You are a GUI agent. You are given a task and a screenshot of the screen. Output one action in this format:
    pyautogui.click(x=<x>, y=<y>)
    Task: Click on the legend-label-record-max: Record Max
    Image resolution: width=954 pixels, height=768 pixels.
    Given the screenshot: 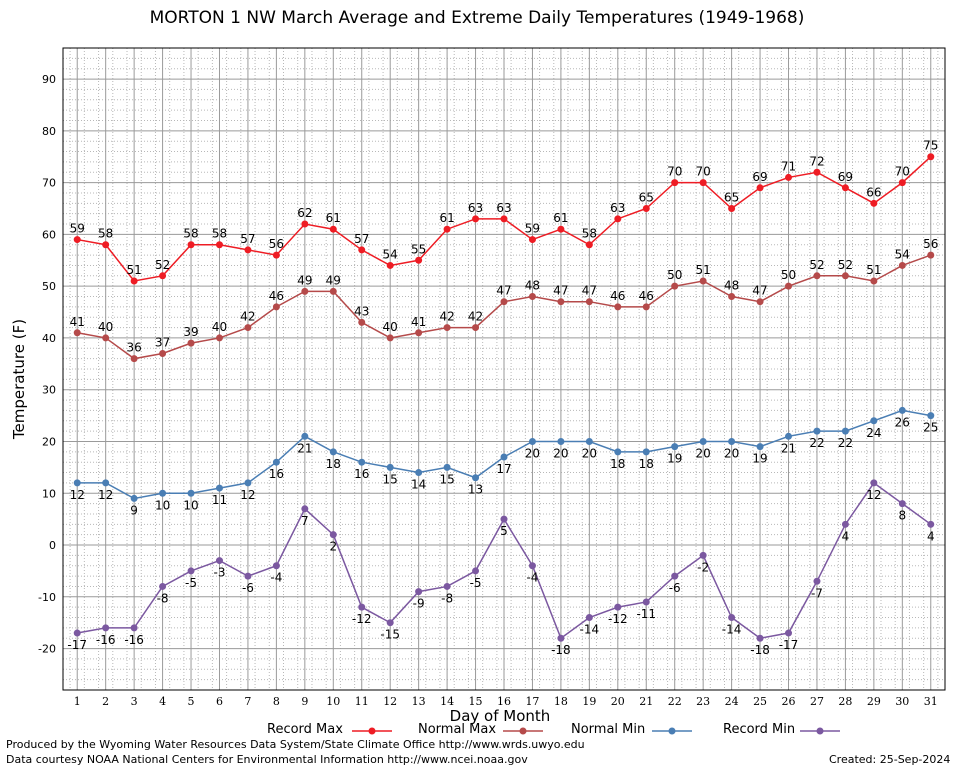 What is the action you would take?
    pyautogui.click(x=305, y=729)
    